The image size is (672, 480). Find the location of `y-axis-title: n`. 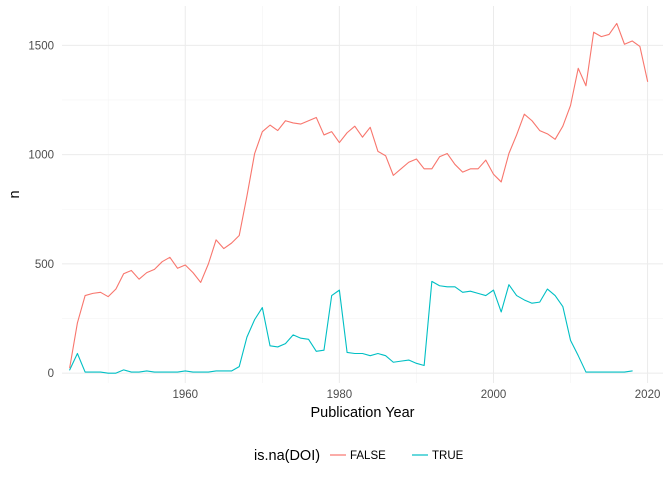

y-axis-title: n is located at coordinates (15, 194).